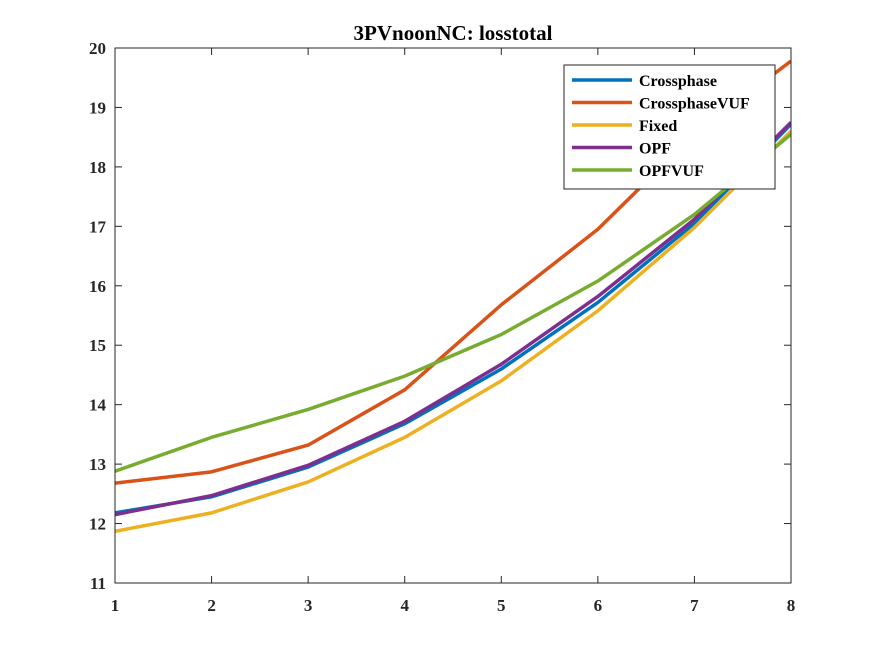 The width and height of the screenshot is (875, 656). Describe the element at coordinates (97, 167) in the screenshot. I see `y-tick-label: 18` at that location.